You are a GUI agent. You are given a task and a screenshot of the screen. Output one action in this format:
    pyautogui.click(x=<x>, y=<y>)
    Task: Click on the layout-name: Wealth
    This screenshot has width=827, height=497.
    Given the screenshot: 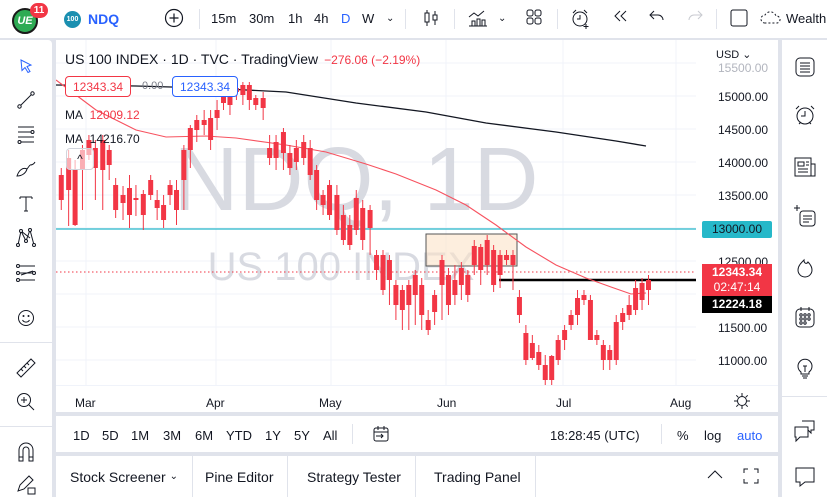 What is the action you would take?
    pyautogui.click(x=806, y=18)
    